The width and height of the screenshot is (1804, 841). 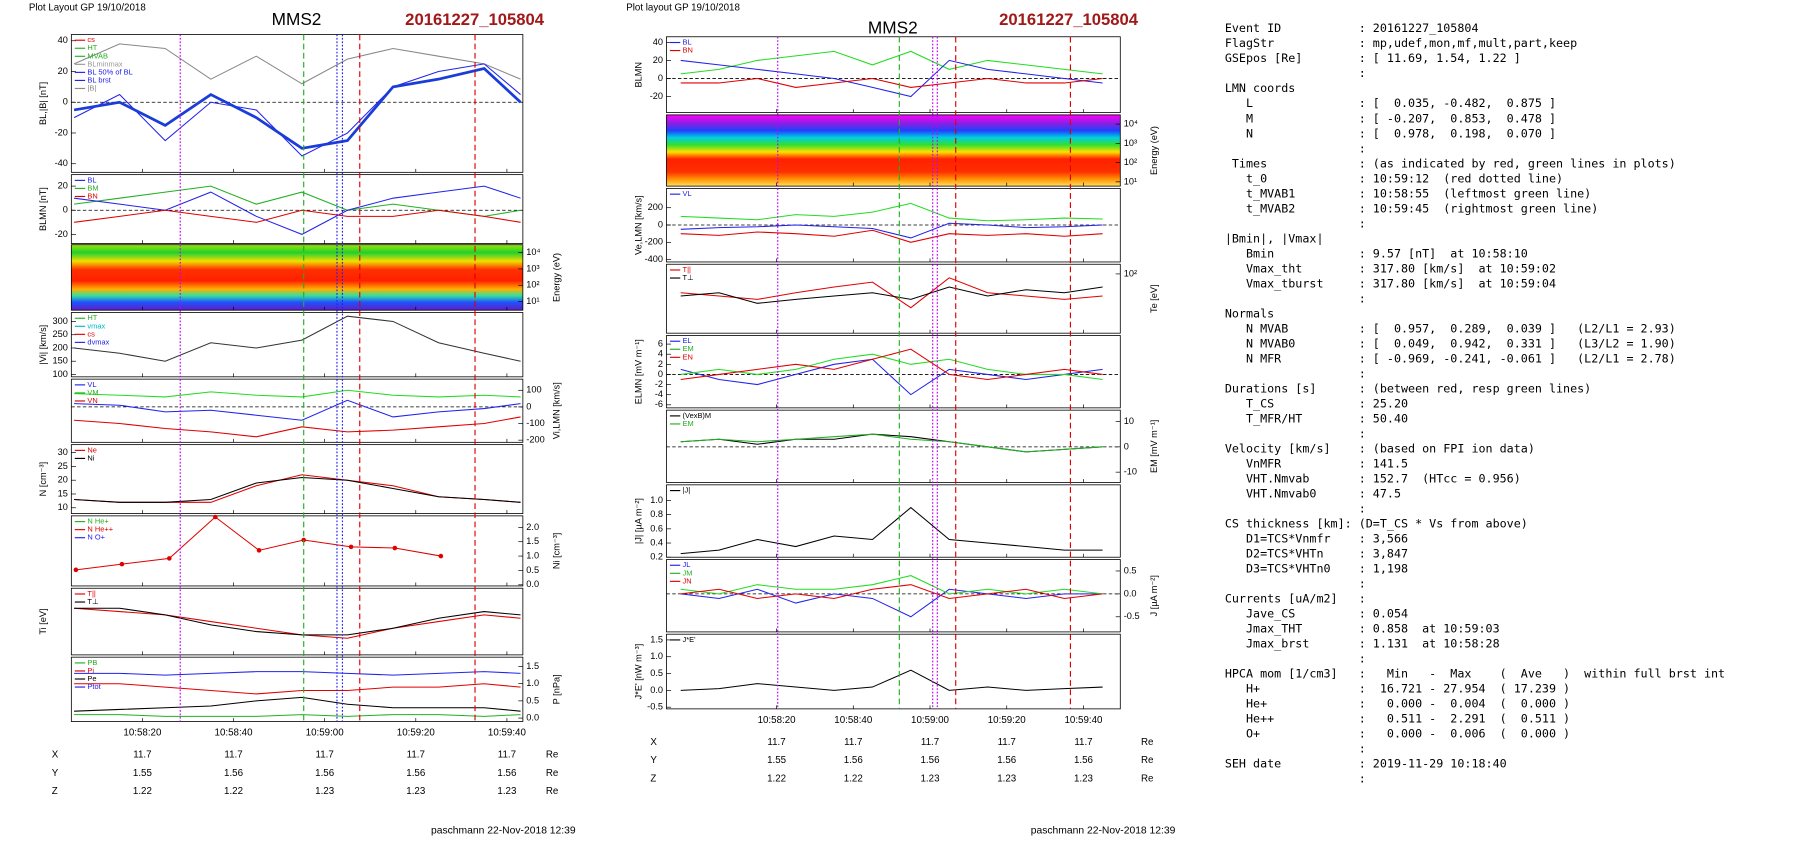 What do you see at coordinates (92, 400) in the screenshot?
I see `legend-label: VN` at bounding box center [92, 400].